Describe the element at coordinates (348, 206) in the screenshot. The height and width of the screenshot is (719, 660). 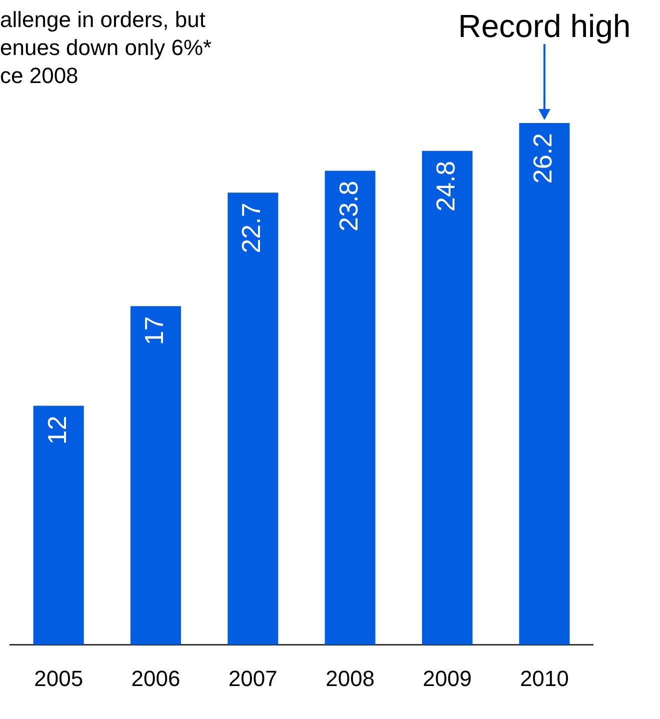
I see `data-label: 23.8` at that location.